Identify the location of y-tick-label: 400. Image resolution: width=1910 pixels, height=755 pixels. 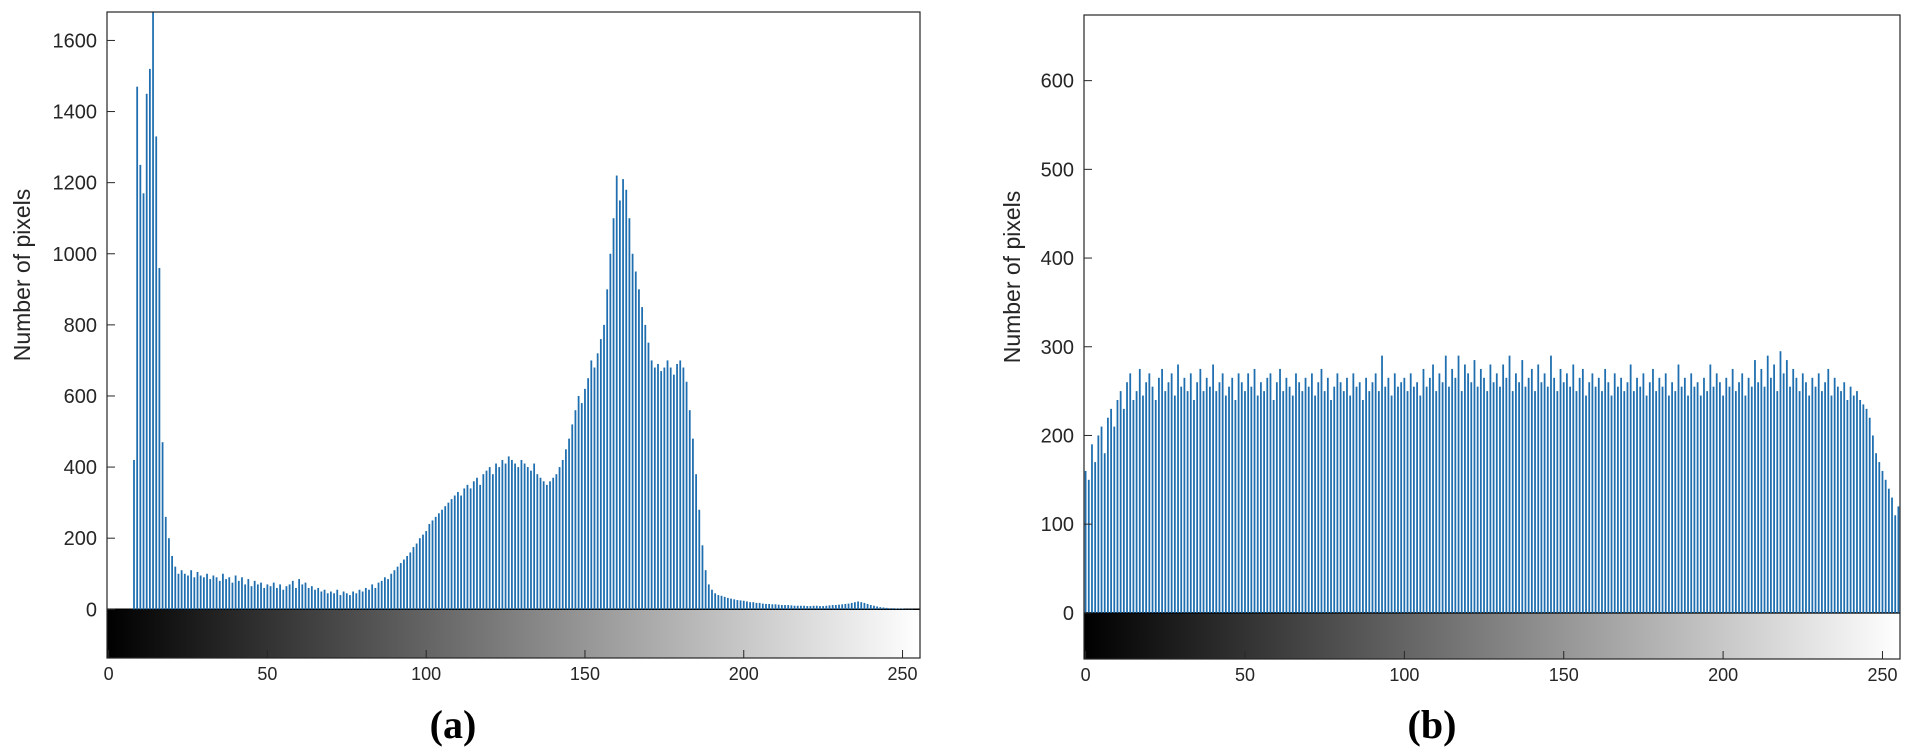
(80, 468).